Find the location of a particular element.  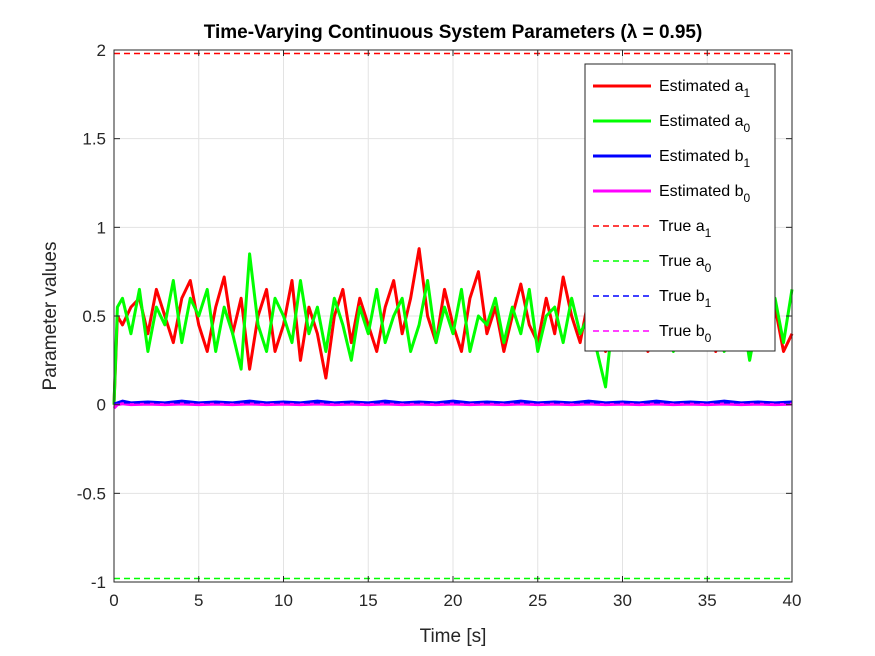

y-tick-label: 0 is located at coordinates (101, 405).